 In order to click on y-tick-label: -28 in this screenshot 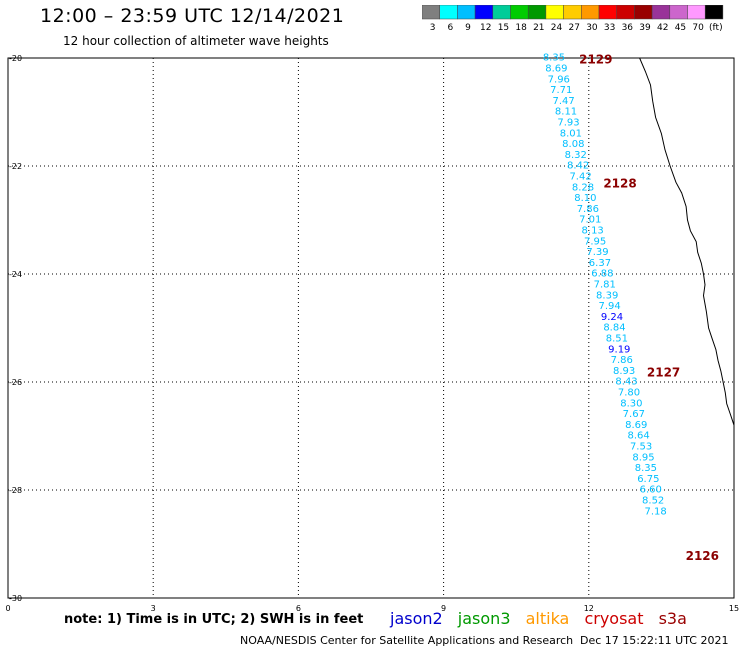, I will do `click(15, 490)`.